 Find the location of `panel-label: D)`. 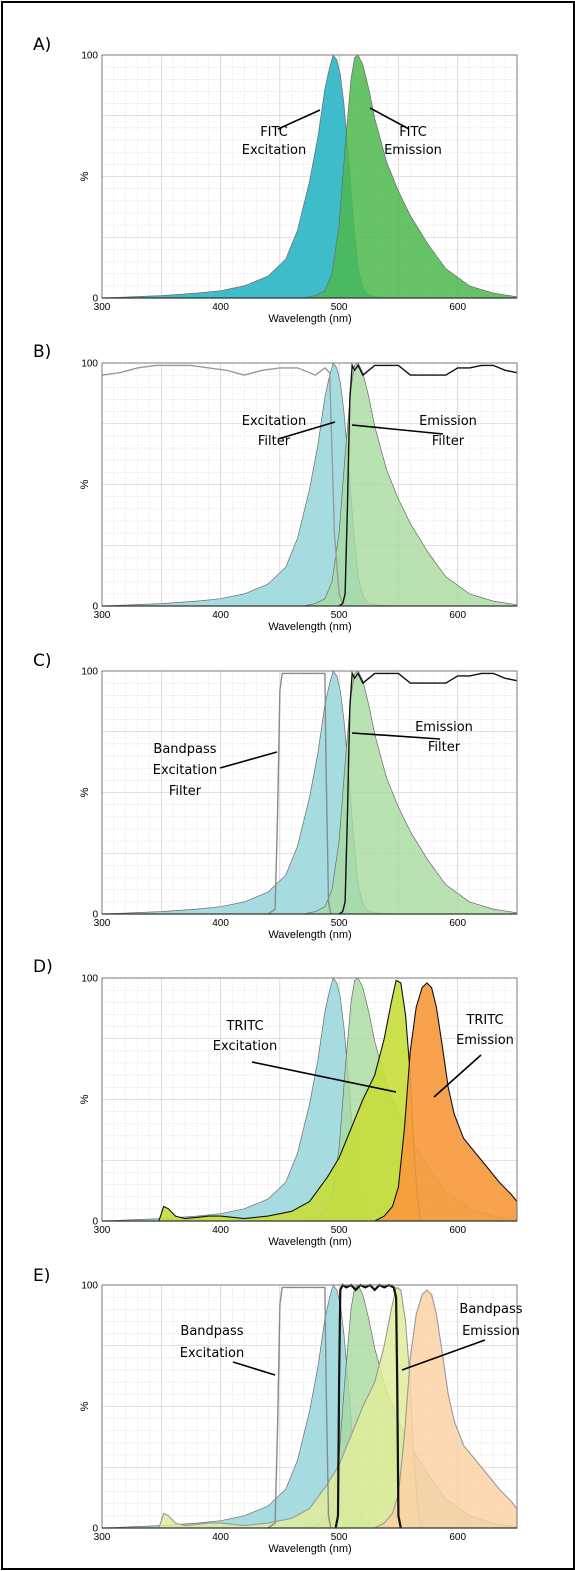

panel-label: D) is located at coordinates (43, 967).